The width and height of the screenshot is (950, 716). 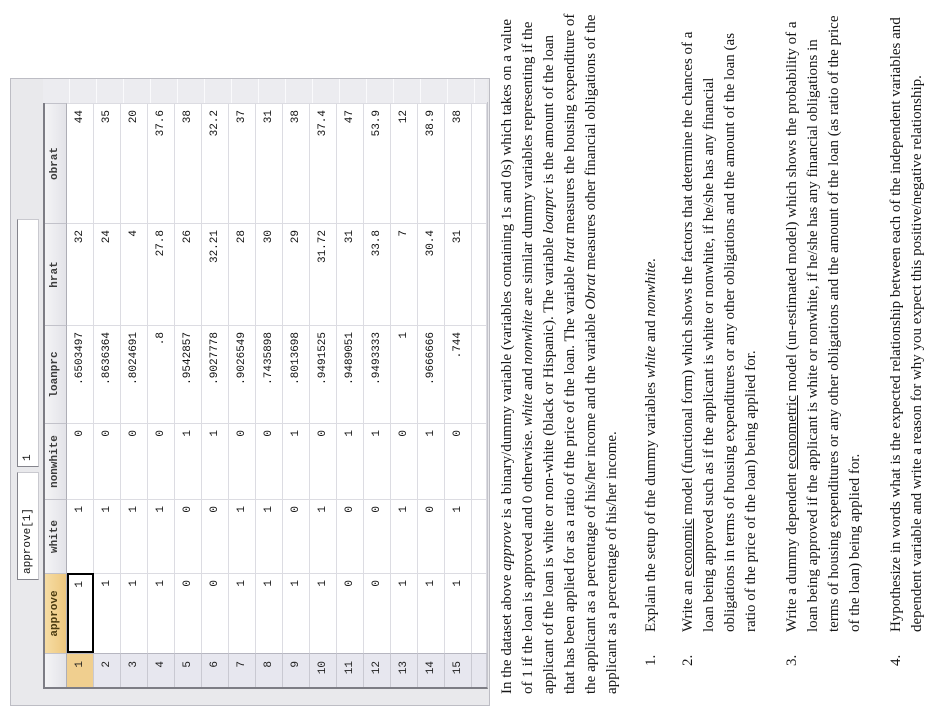 I want to click on cell-loanprc: .744, so click(x=458, y=374).